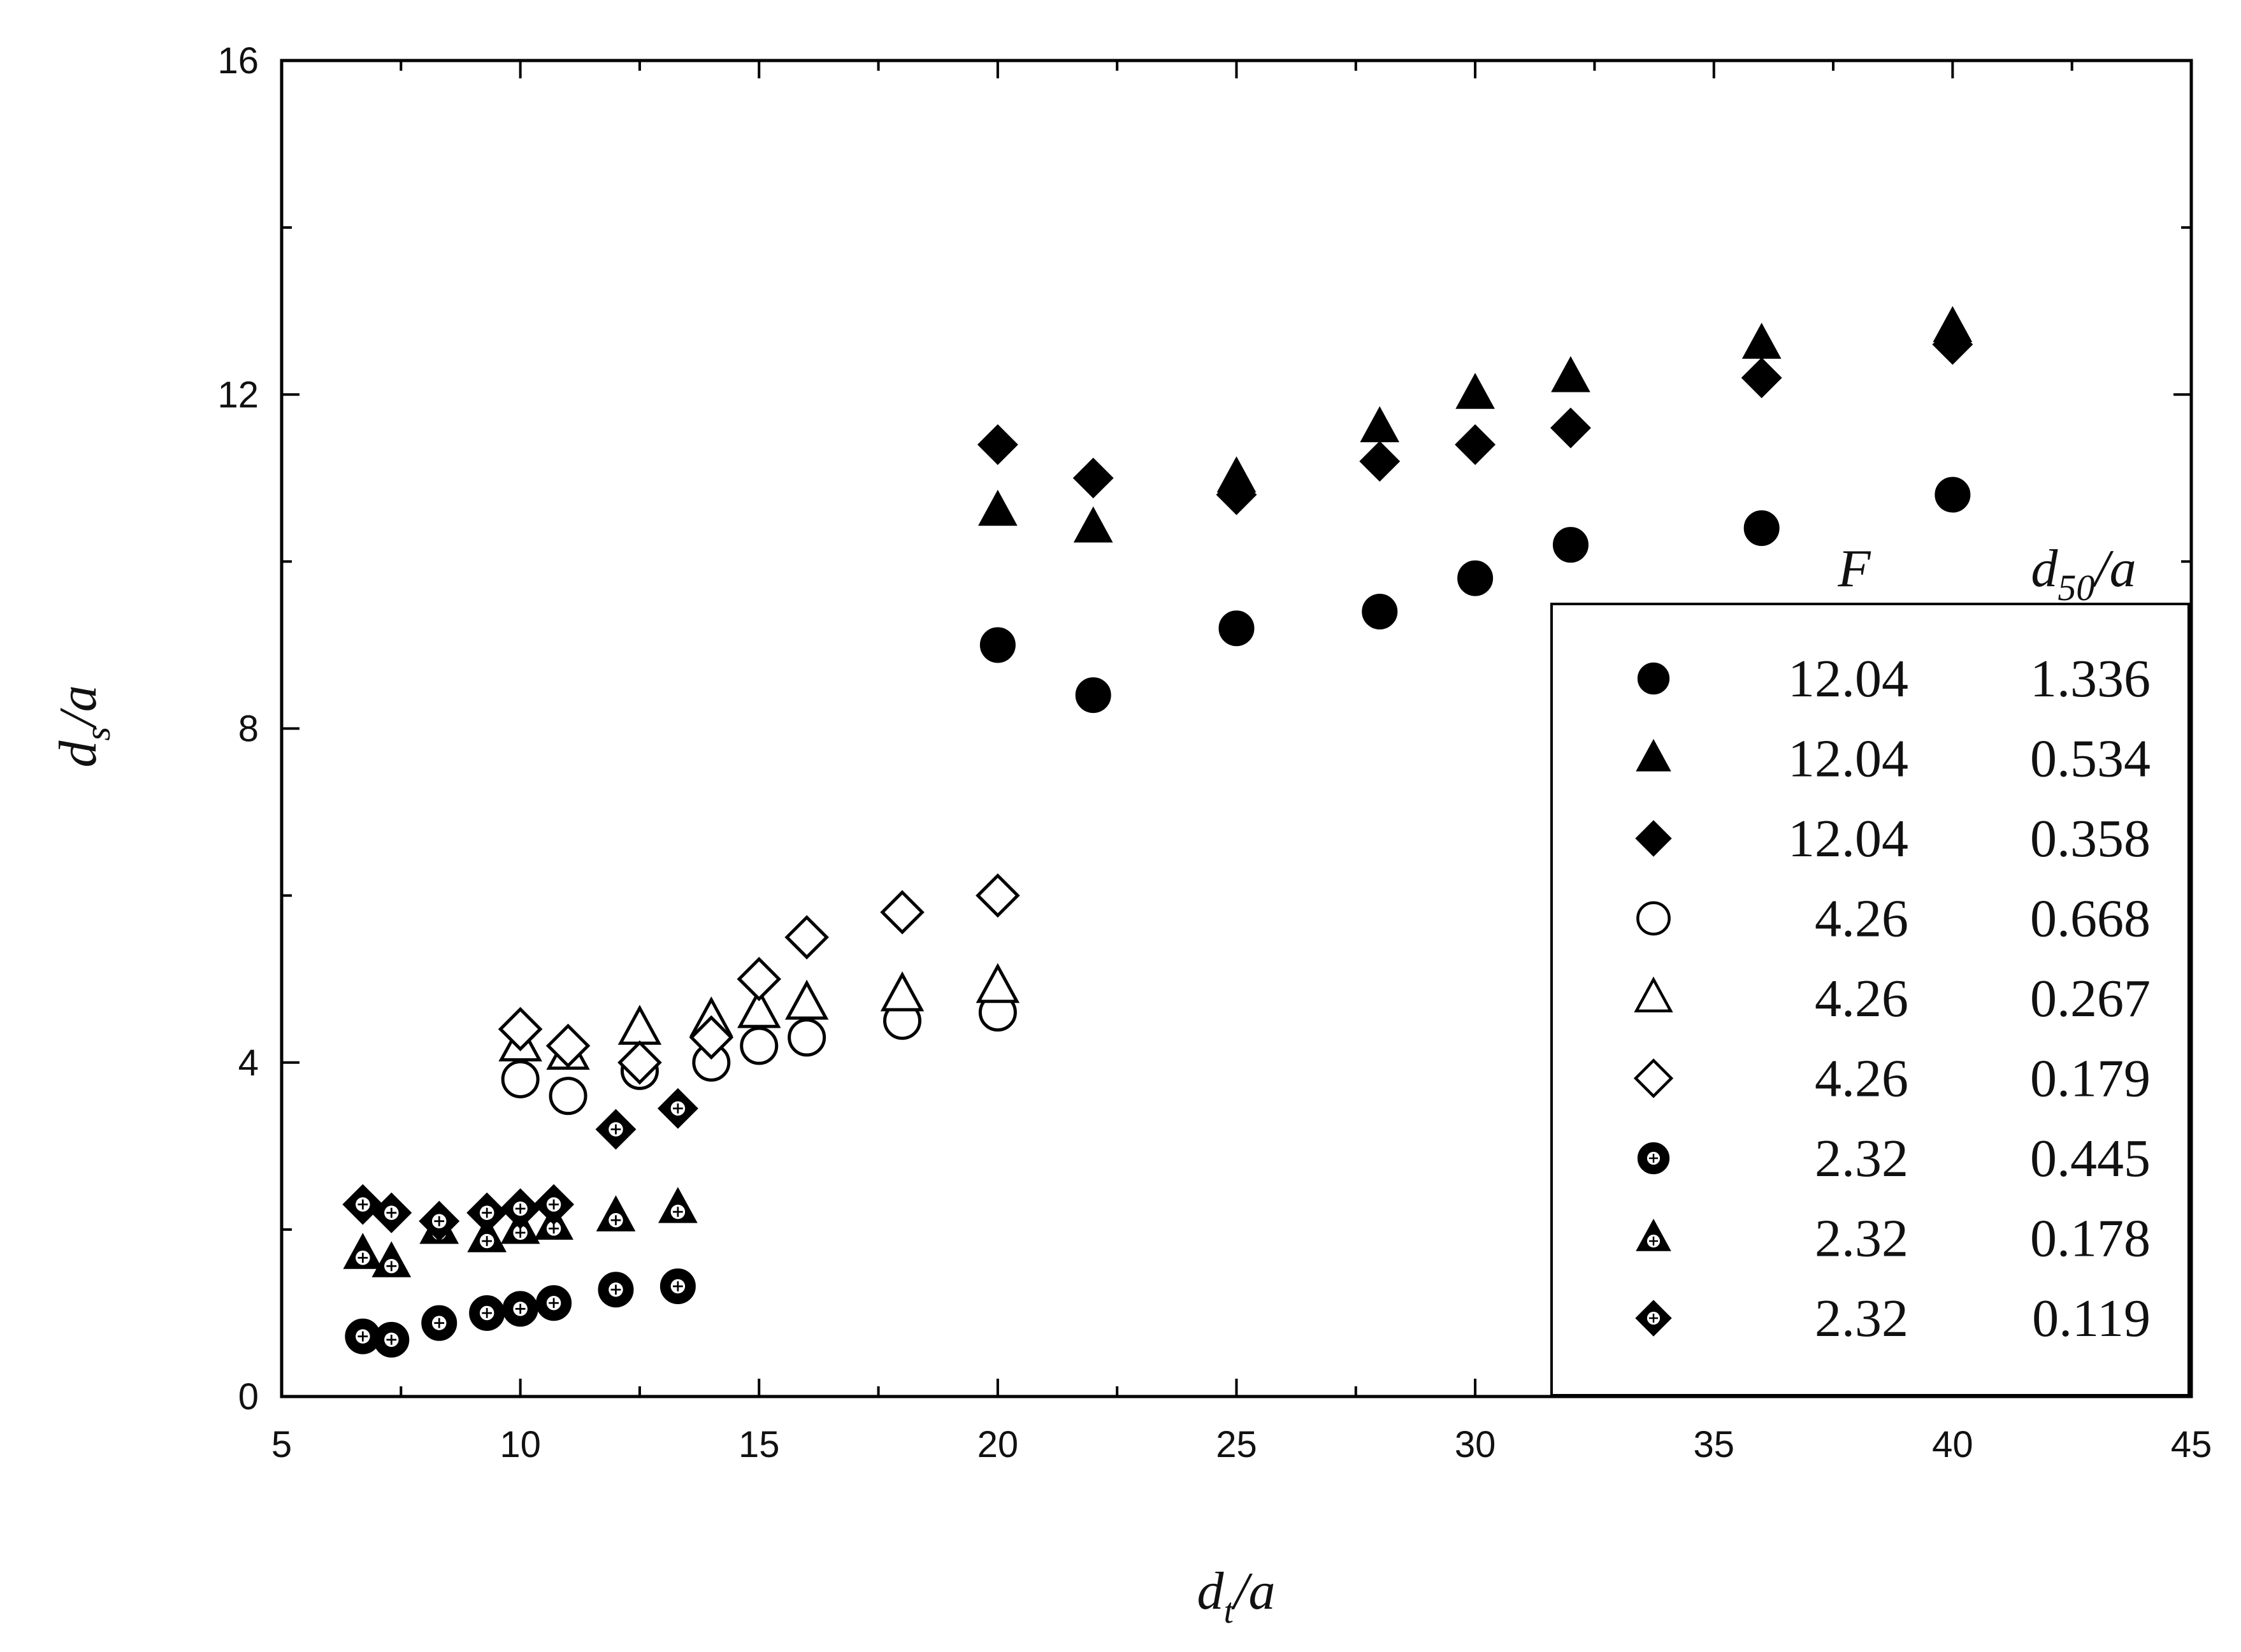 The height and width of the screenshot is (1652, 2241). Describe the element at coordinates (520, 1444) in the screenshot. I see `x-tick-label: 10` at that location.